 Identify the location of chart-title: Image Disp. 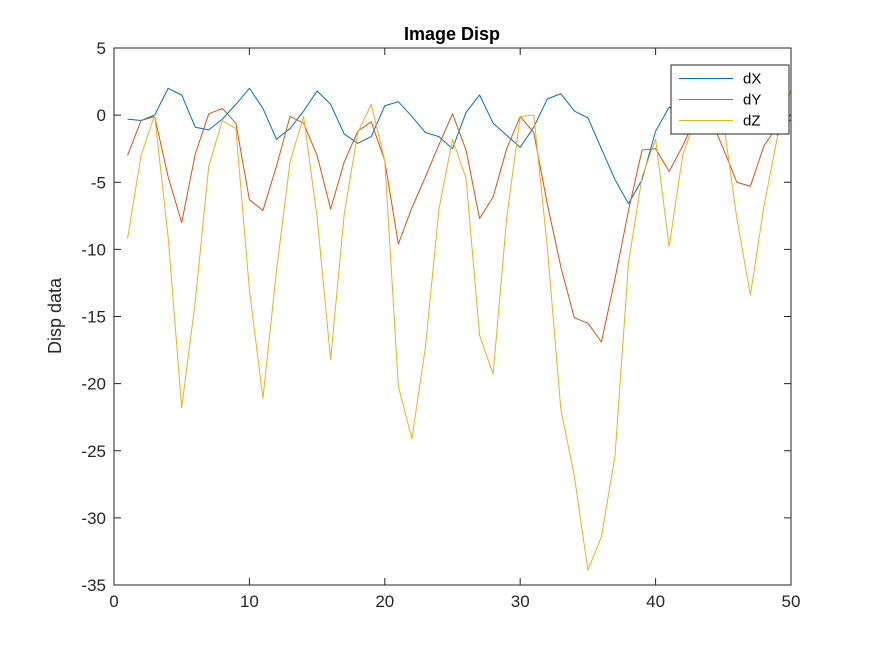
(452, 34).